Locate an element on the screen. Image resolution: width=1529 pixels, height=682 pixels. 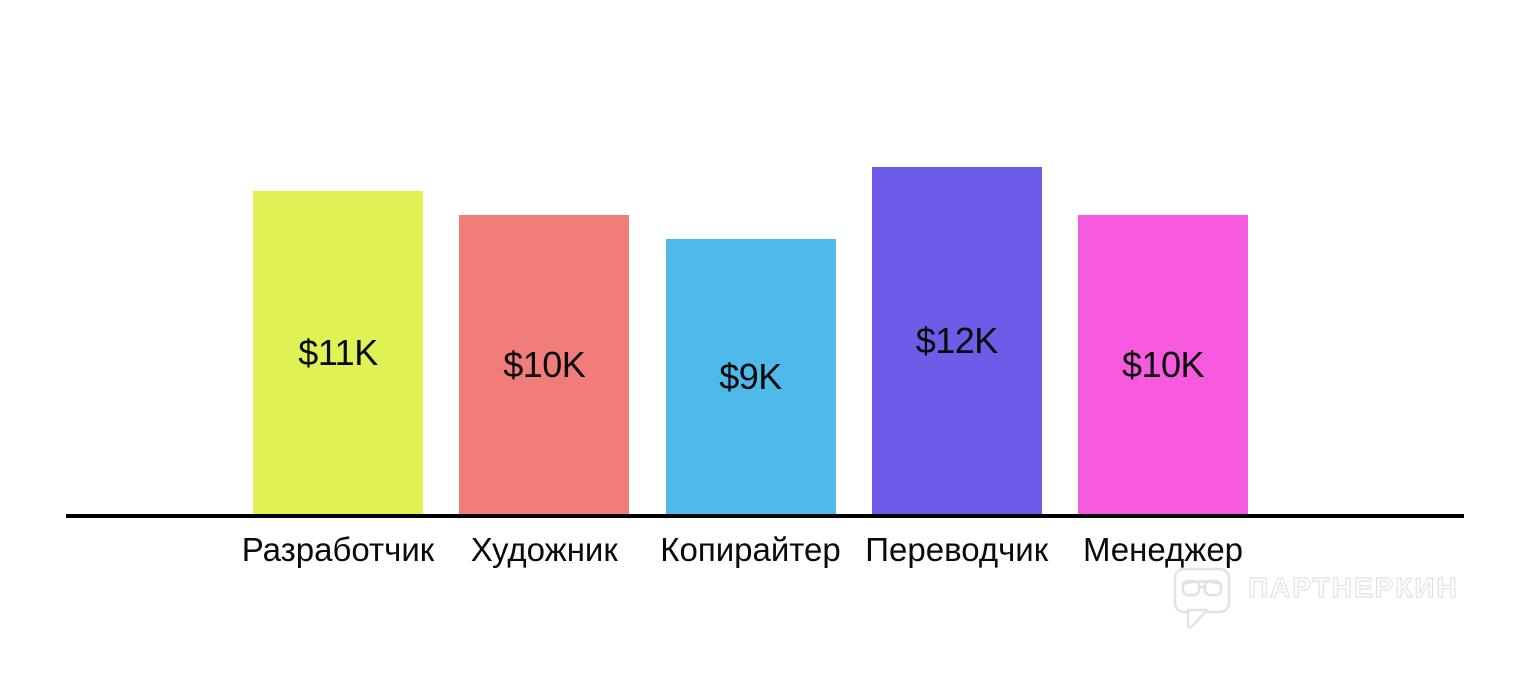
category-label: Менеджер is located at coordinates (1163, 549).